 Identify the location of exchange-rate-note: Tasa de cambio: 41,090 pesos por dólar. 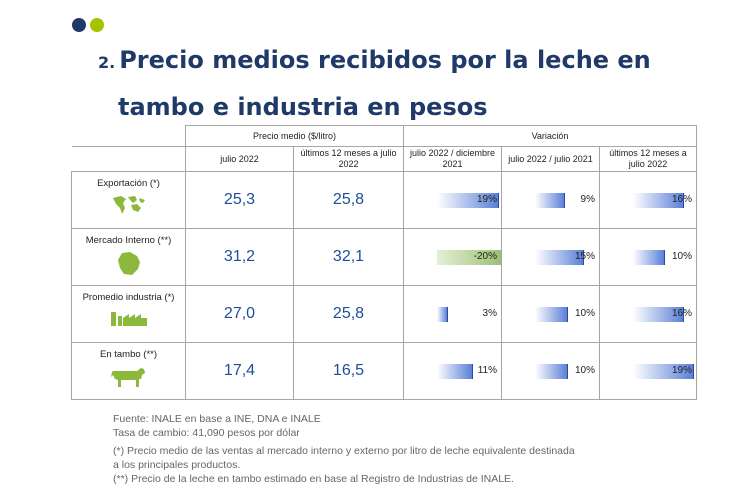
(206, 433).